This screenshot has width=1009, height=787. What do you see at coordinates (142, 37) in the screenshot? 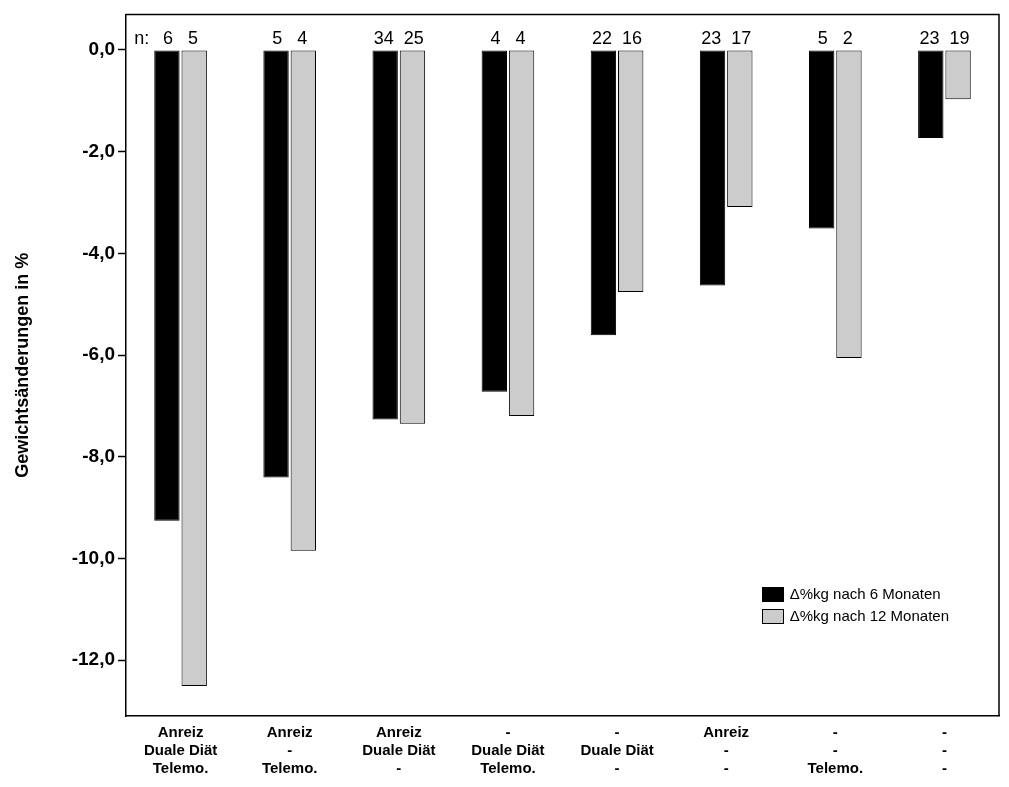
I see `annotation: n:` at bounding box center [142, 37].